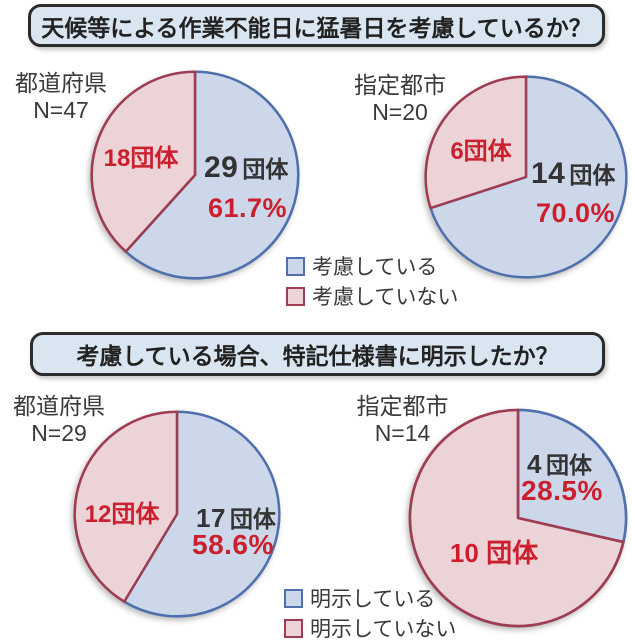 The height and width of the screenshot is (640, 633). What do you see at coordinates (576, 213) in the screenshot?
I see `pie2-blue-percent: 70.0%` at bounding box center [576, 213].